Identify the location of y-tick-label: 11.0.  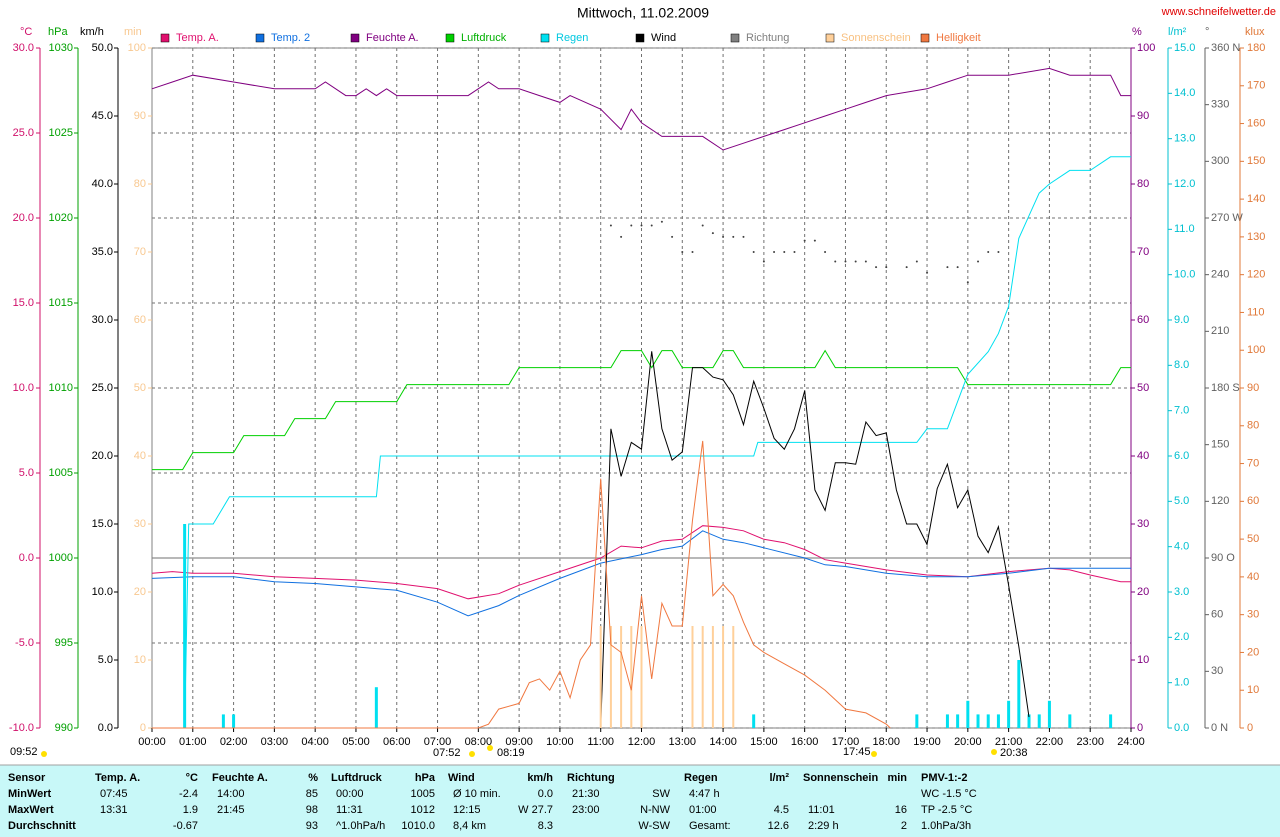
(1184, 229).